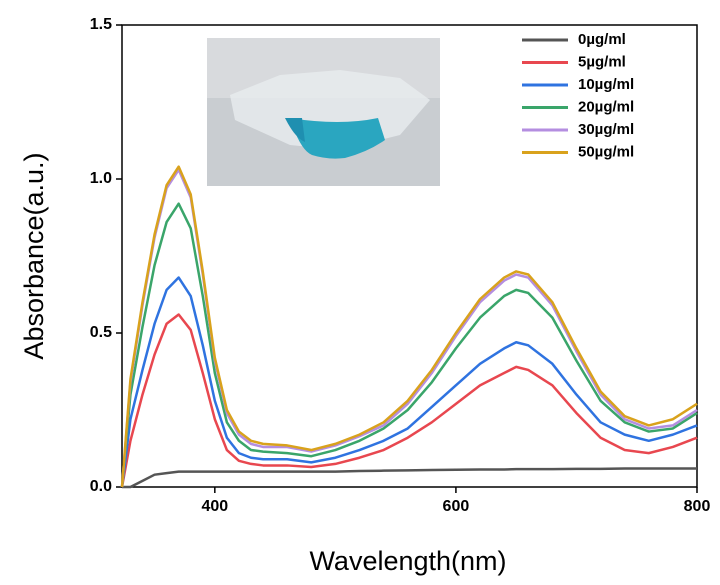 The width and height of the screenshot is (720, 585). What do you see at coordinates (602, 39) in the screenshot?
I see `legend-label: 0µg/ml` at bounding box center [602, 39].